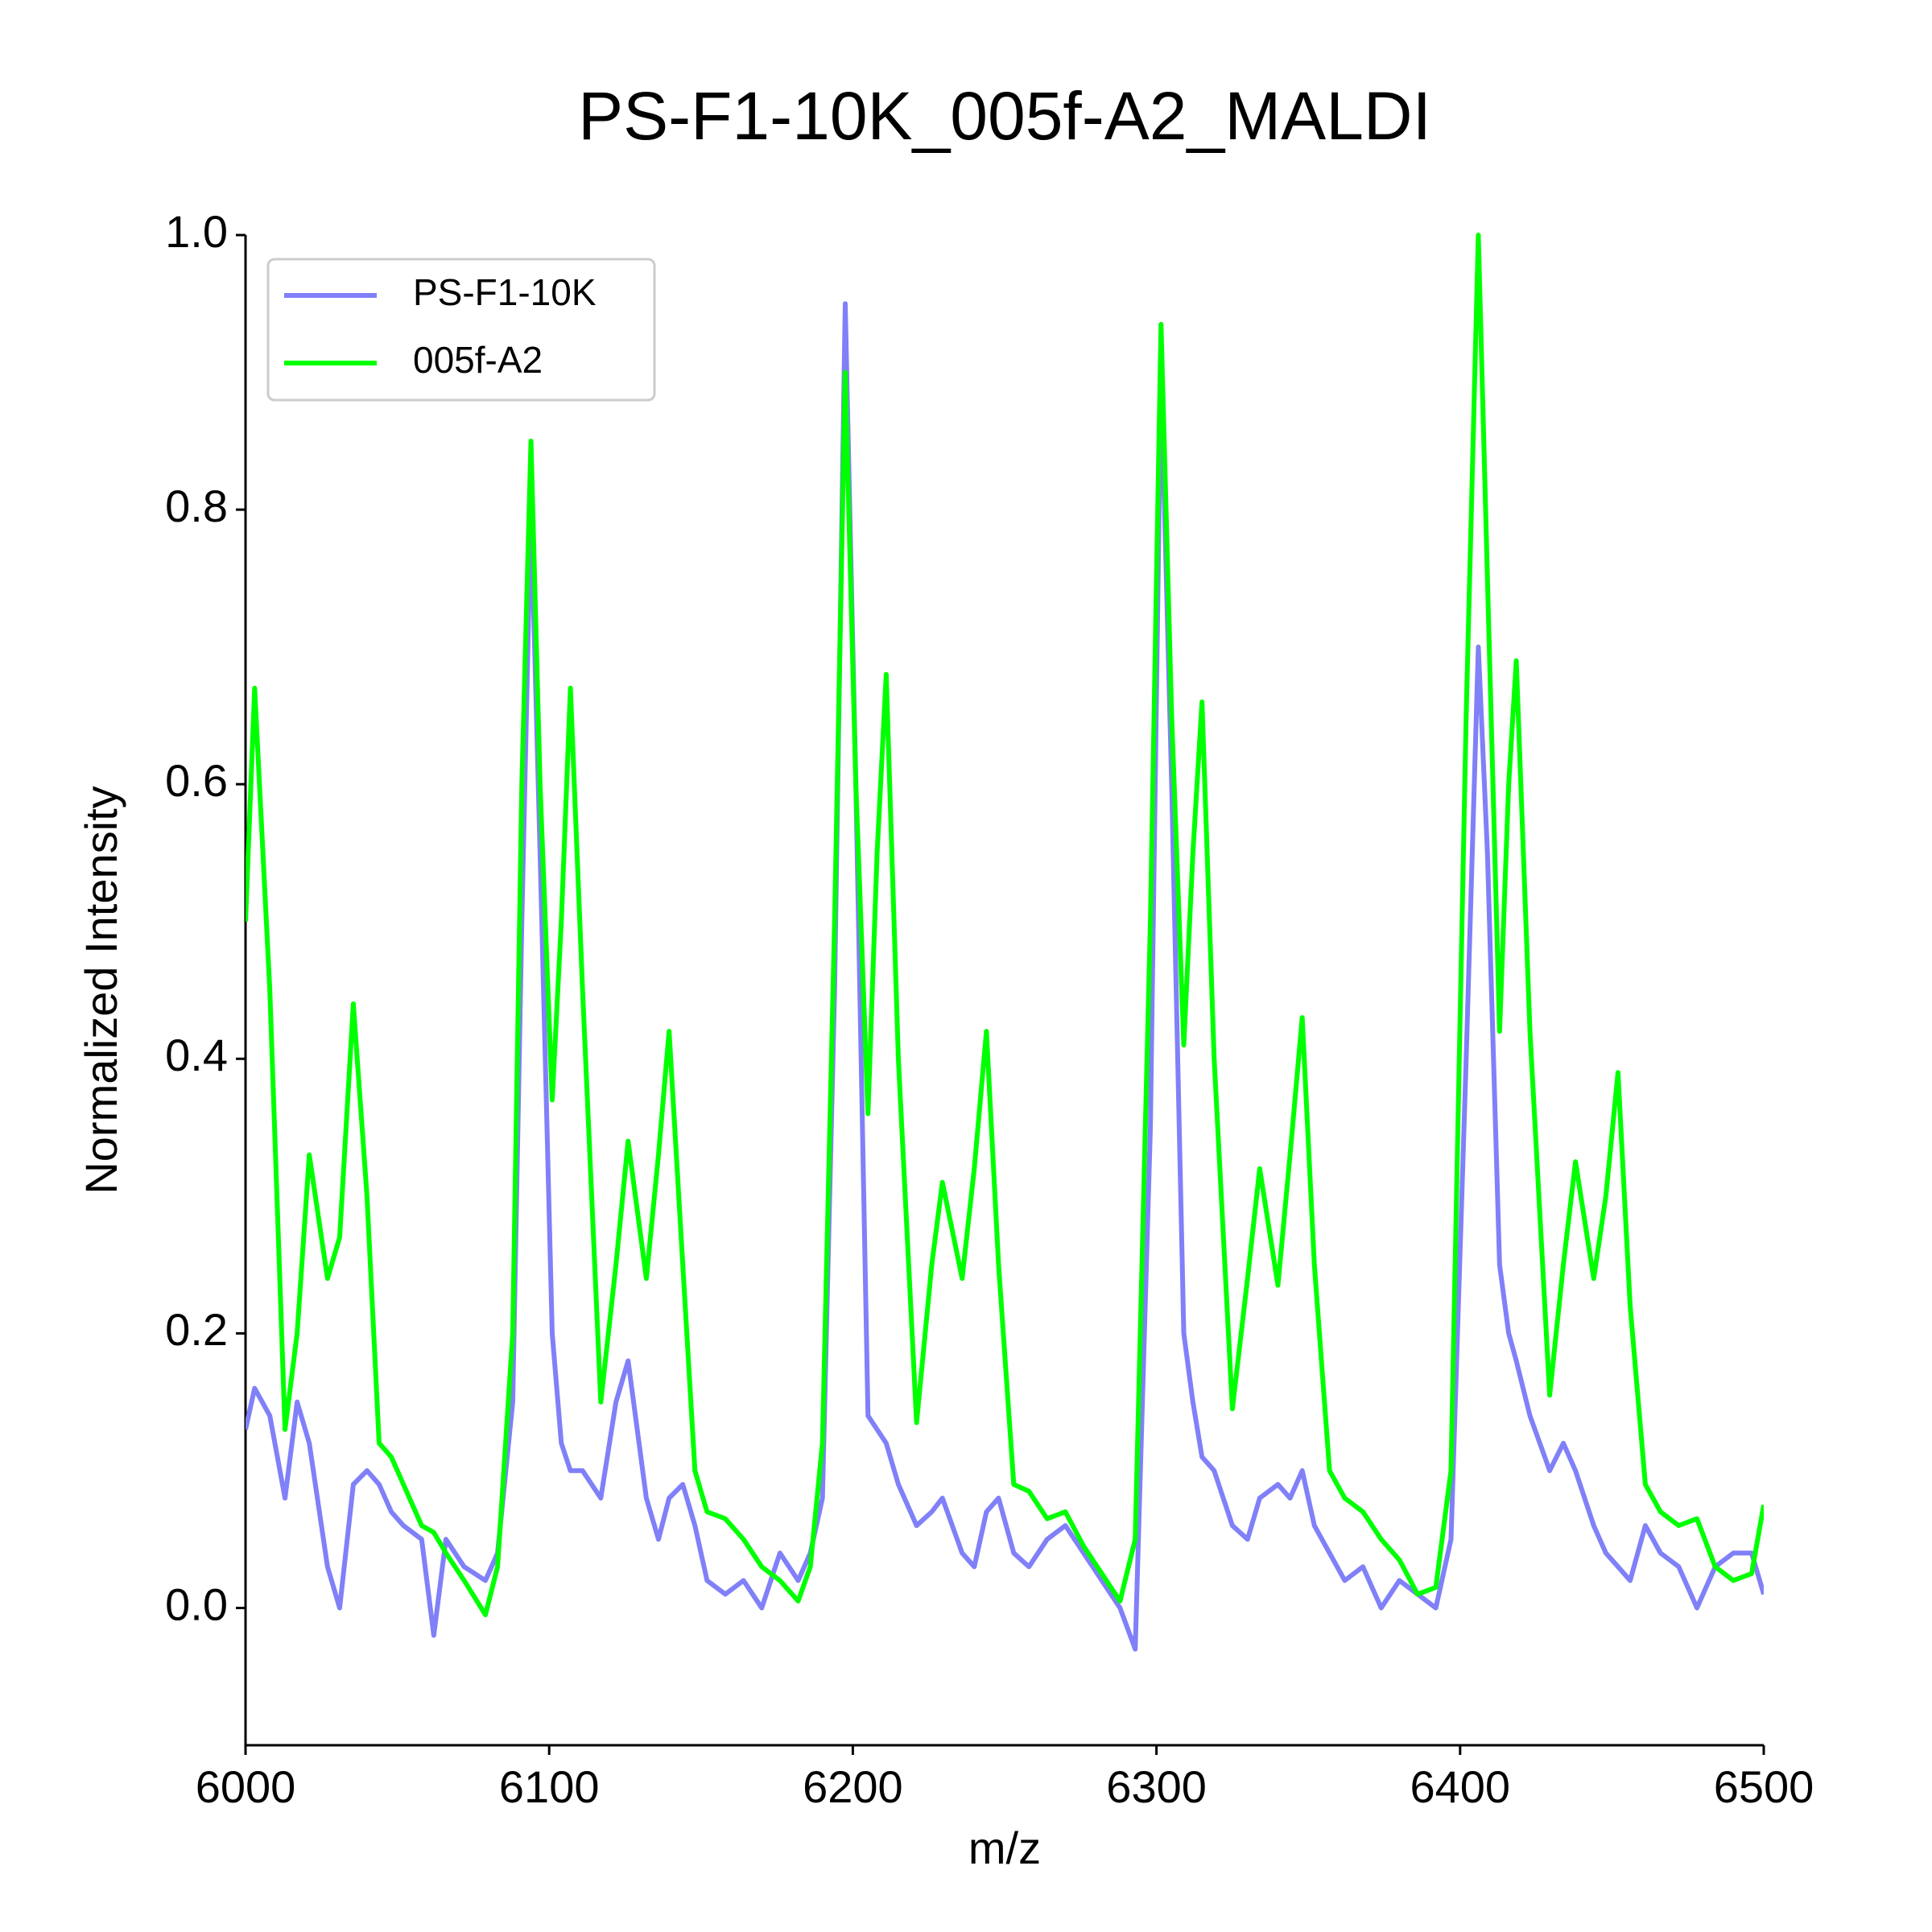  What do you see at coordinates (196, 231) in the screenshot?
I see `y-tick-label: 1.0` at bounding box center [196, 231].